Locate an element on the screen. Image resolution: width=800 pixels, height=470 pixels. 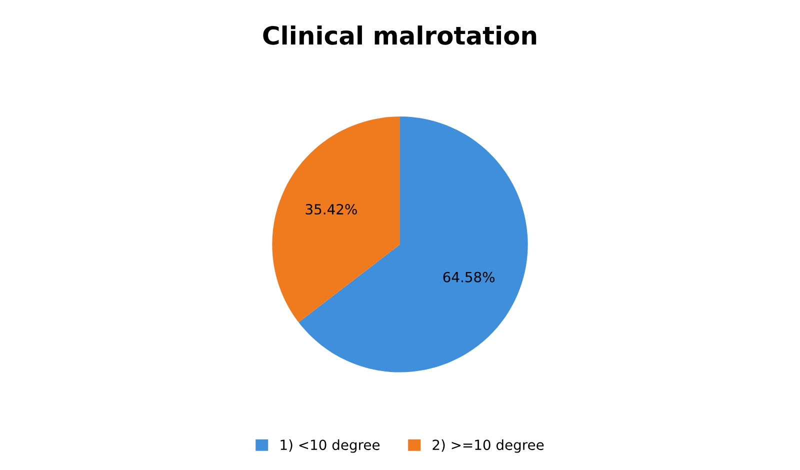
chart-title: Clinical malrotation is located at coordinates (399, 35).